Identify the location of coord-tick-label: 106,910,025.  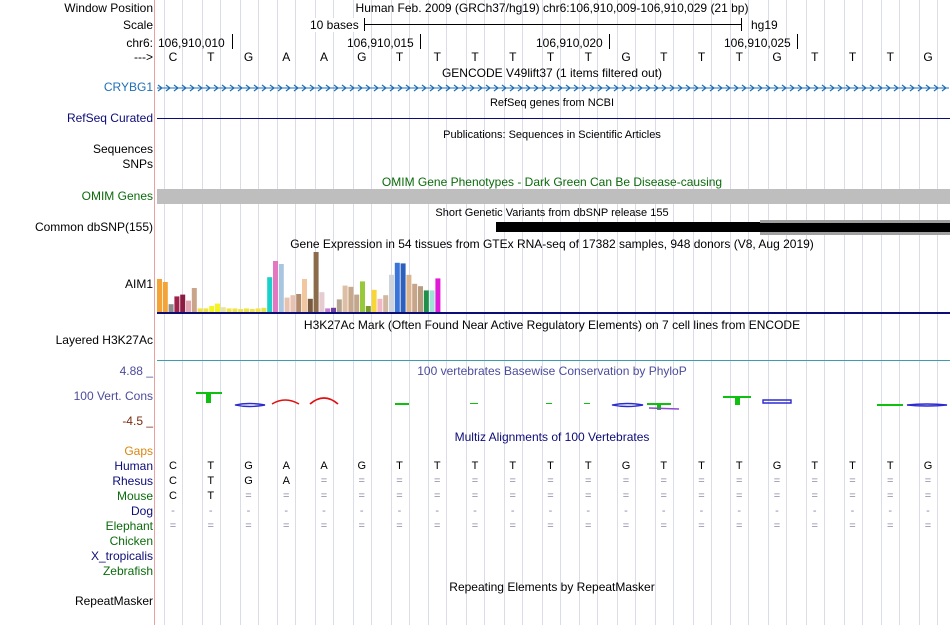
(757, 43).